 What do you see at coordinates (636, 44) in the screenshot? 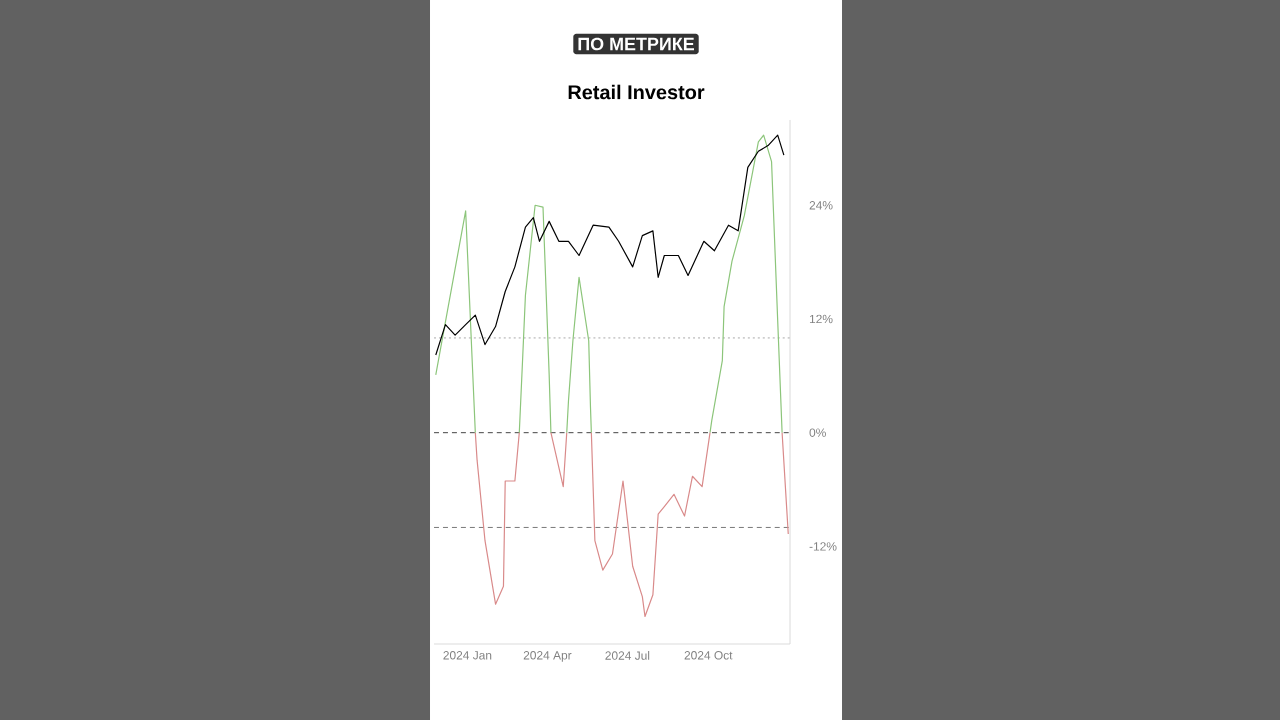
I see `text: ПО МЕТРИКЕ` at bounding box center [636, 44].